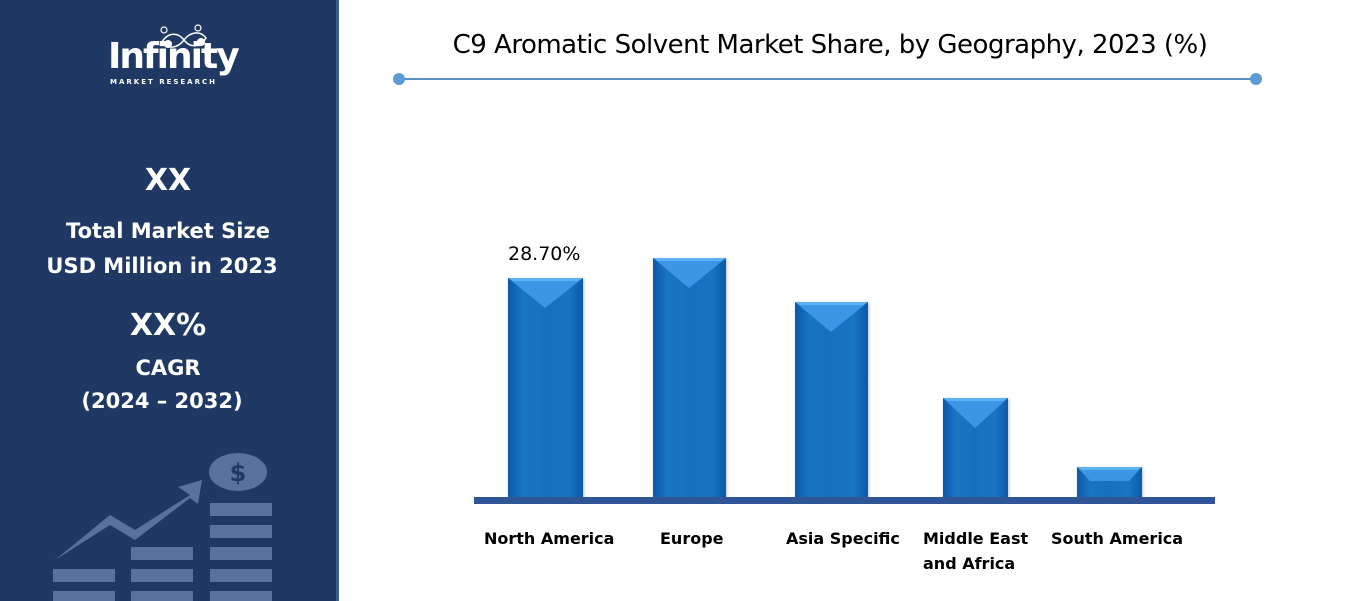  Describe the element at coordinates (689, 377) in the screenshot. I see `bar-europe` at that location.